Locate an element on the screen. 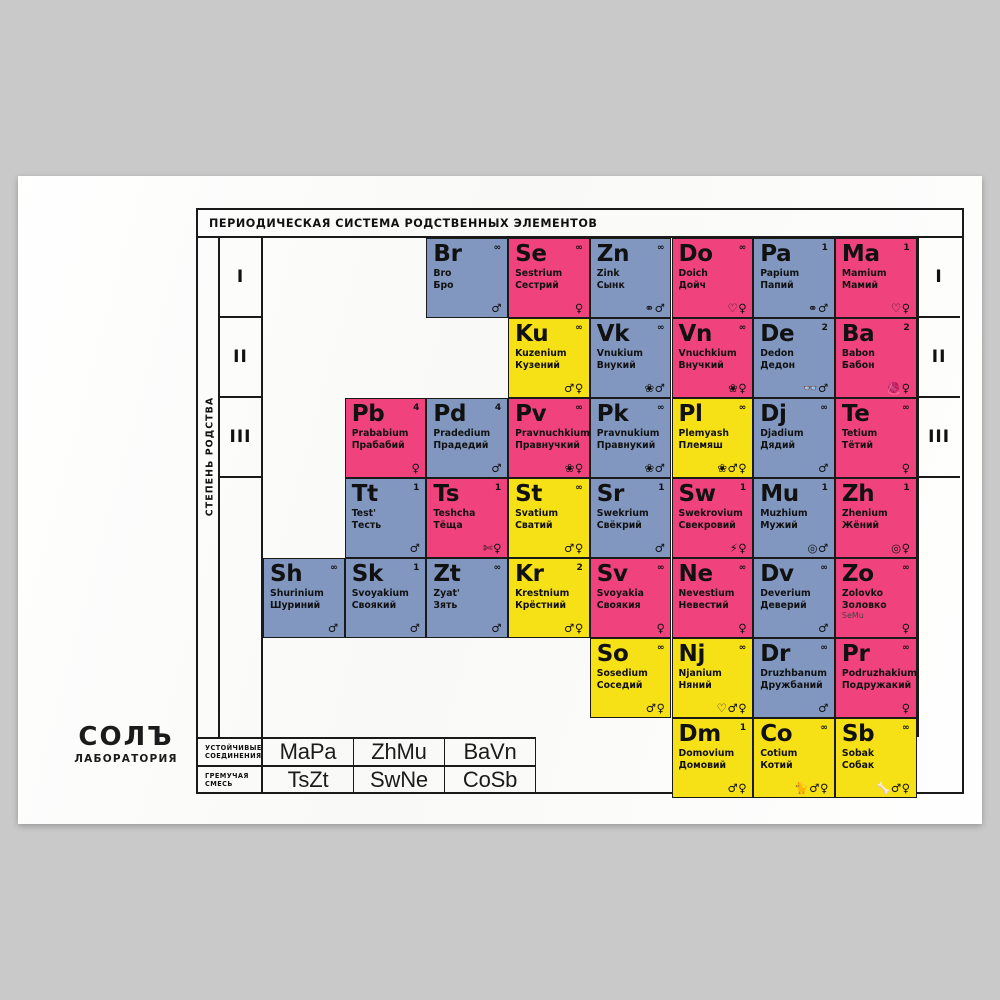 This screenshot has height=1000, width=1000. element-cell: ∞ Vk Vnukium Внукий ❀♂ is located at coordinates (630, 358).